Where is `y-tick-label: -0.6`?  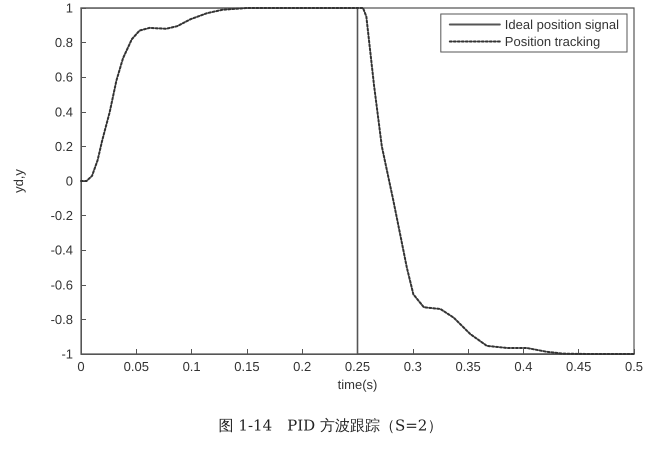
y-tick-label: -0.6 is located at coordinates (61, 284).